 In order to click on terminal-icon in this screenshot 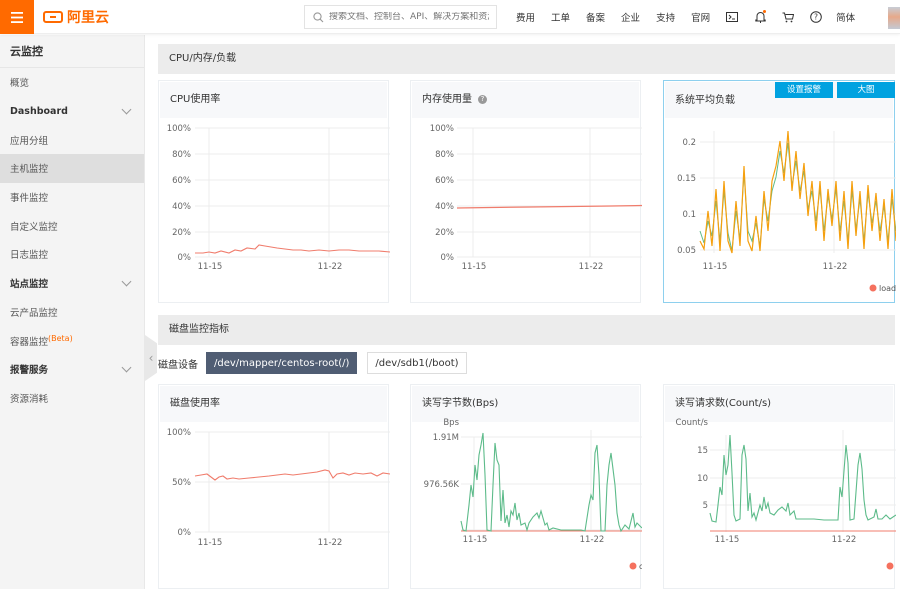, I will do `click(732, 17)`.